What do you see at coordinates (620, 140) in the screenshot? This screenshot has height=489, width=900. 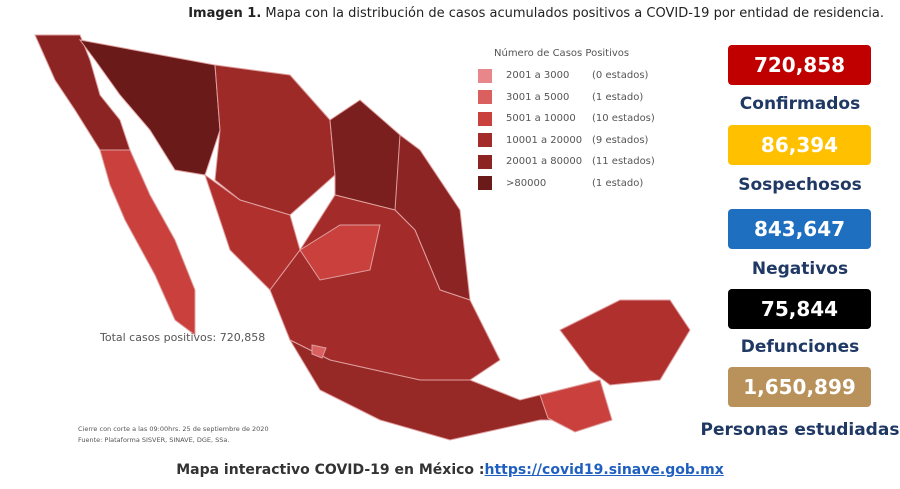 I see `legend-count: (9 estados)` at bounding box center [620, 140].